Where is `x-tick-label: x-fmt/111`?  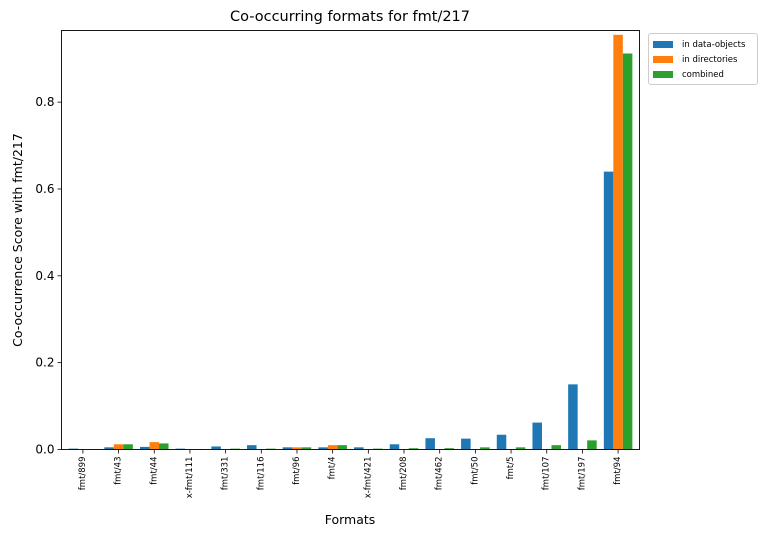 x-tick-label: x-fmt/111 is located at coordinates (190, 478).